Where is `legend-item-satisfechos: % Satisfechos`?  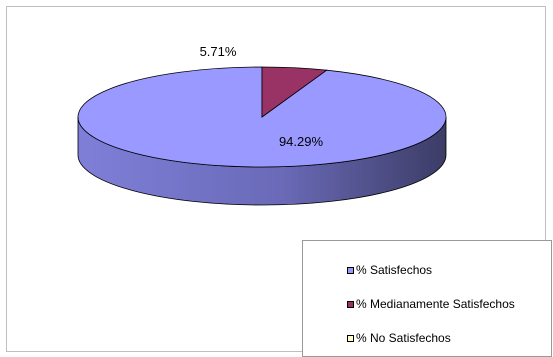 legend-item-satisfechos: % Satisfechos is located at coordinates (389, 270).